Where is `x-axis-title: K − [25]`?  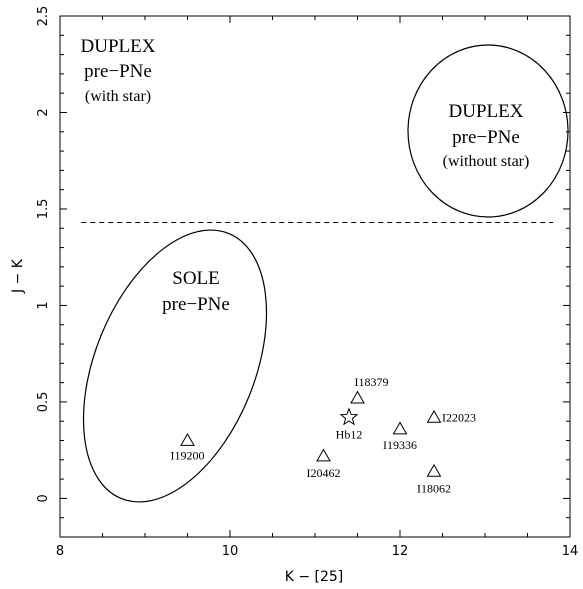 x-axis-title: K − [25] is located at coordinates (314, 577).